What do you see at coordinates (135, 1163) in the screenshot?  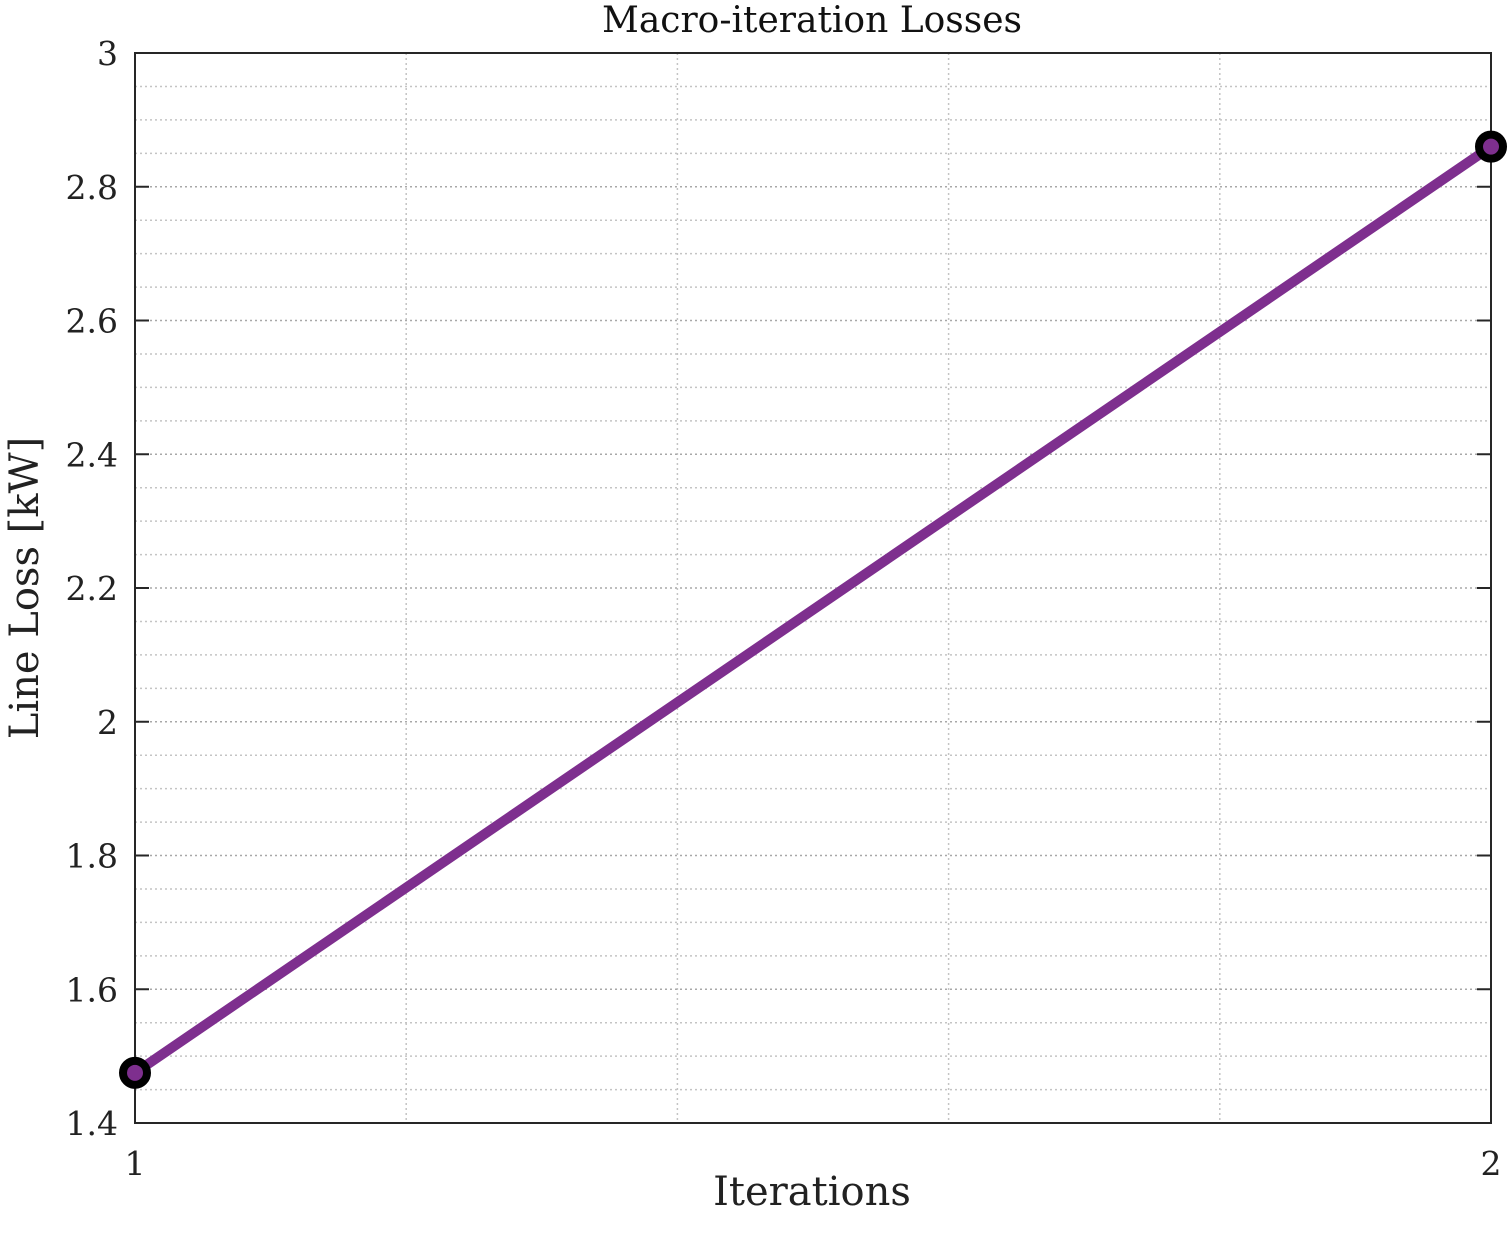 I see `x-tick-label: 1` at bounding box center [135, 1163].